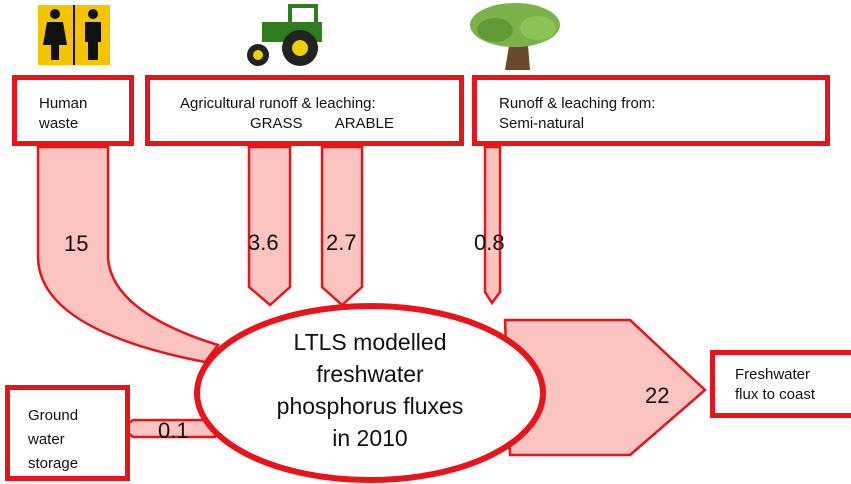  Describe the element at coordinates (284, 35) in the screenshot. I see `tractor-icon` at that location.